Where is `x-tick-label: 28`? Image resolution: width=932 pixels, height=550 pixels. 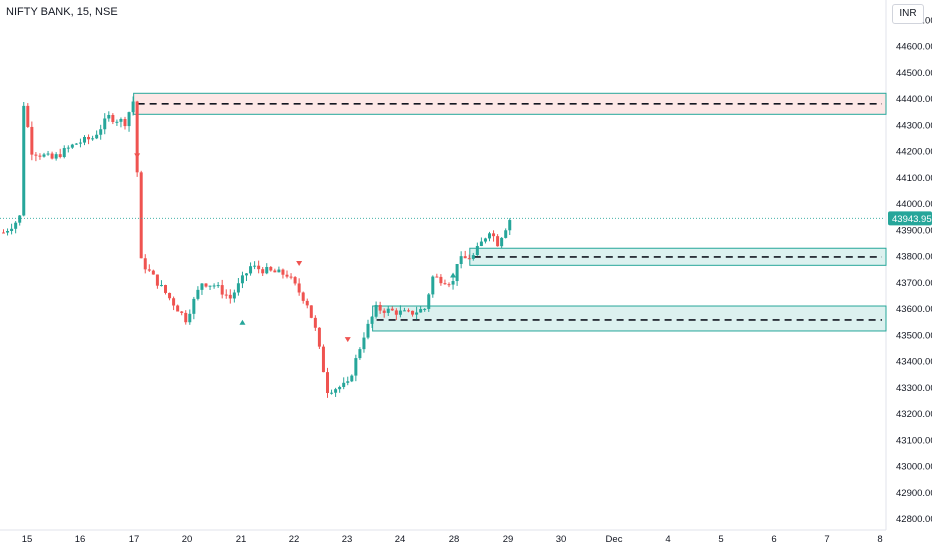
x-tick-label: 28 is located at coordinates (454, 539).